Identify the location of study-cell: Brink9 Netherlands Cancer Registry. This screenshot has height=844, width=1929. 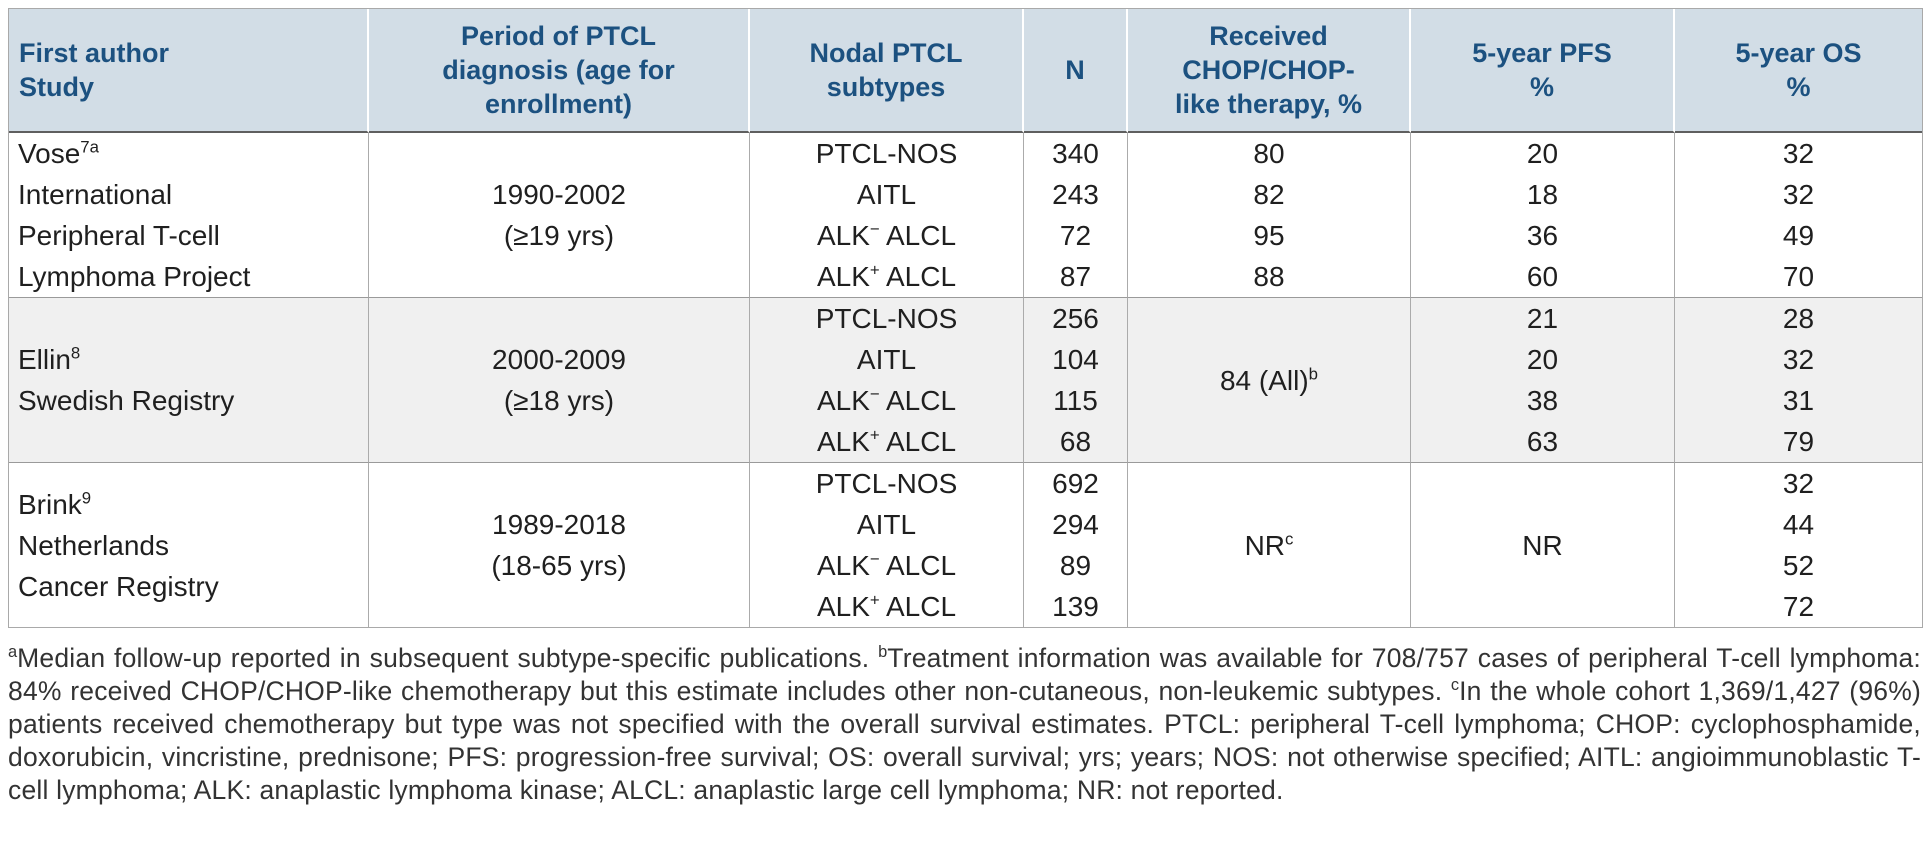
(189, 544).